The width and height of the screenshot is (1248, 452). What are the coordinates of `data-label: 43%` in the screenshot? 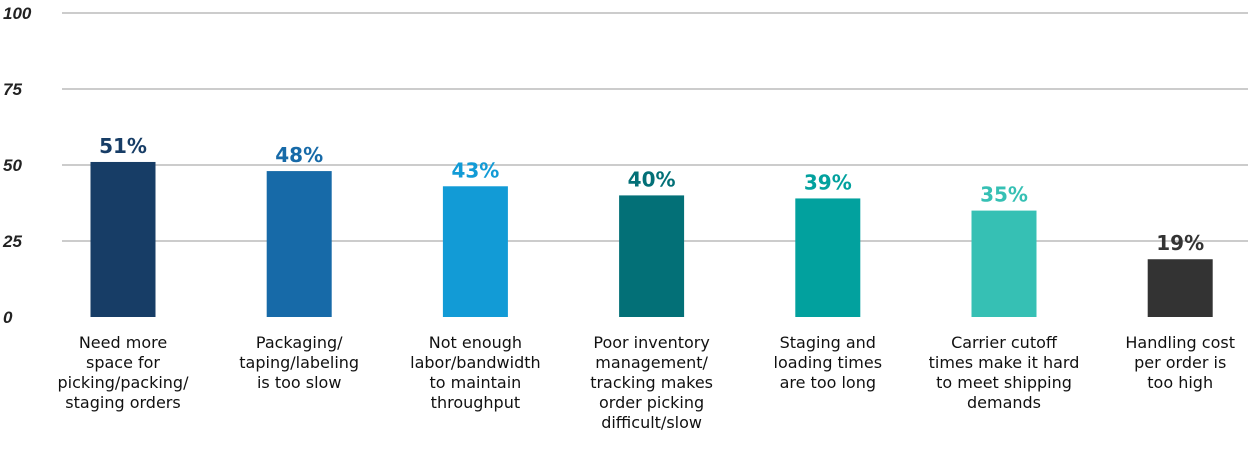 It's located at (475, 170).